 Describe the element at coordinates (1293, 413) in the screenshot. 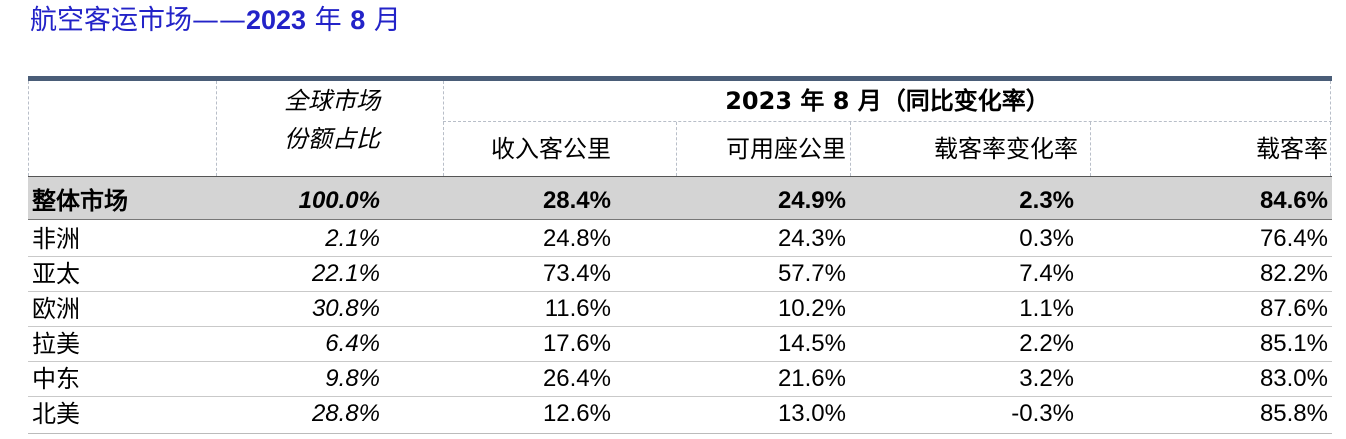

I see `row-plf: 85.8%` at that location.